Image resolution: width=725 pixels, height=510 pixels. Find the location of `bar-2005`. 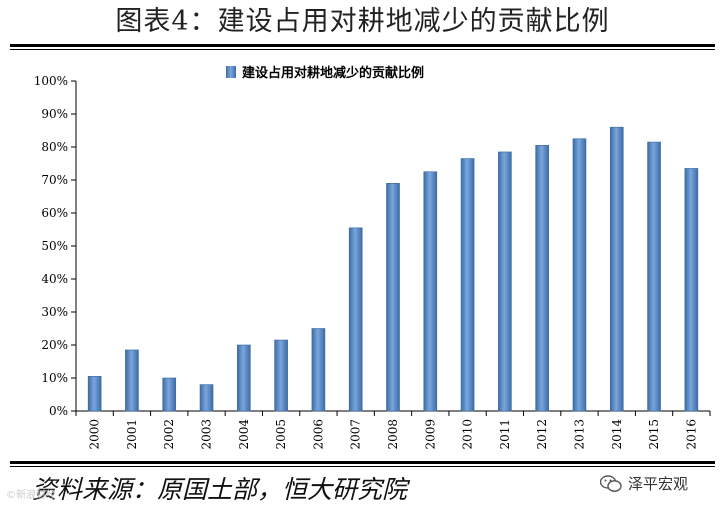

bar-2005 is located at coordinates (281, 375).